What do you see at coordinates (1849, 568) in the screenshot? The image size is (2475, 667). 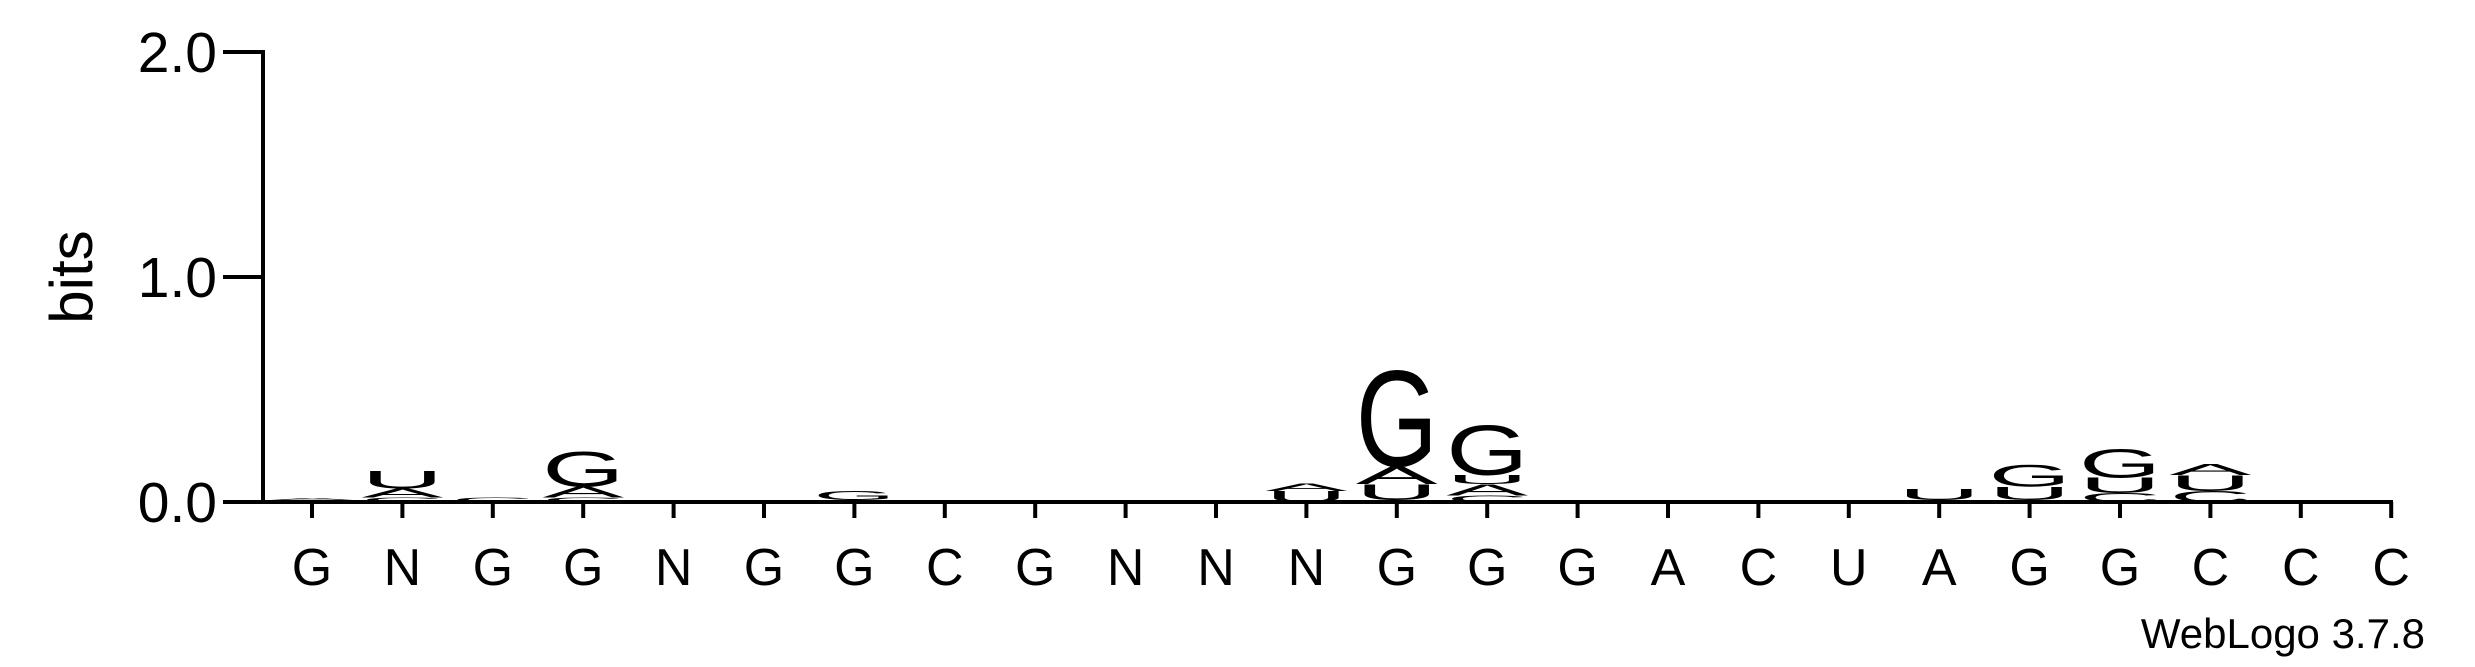 I see `x-tick-label: U` at bounding box center [1849, 568].